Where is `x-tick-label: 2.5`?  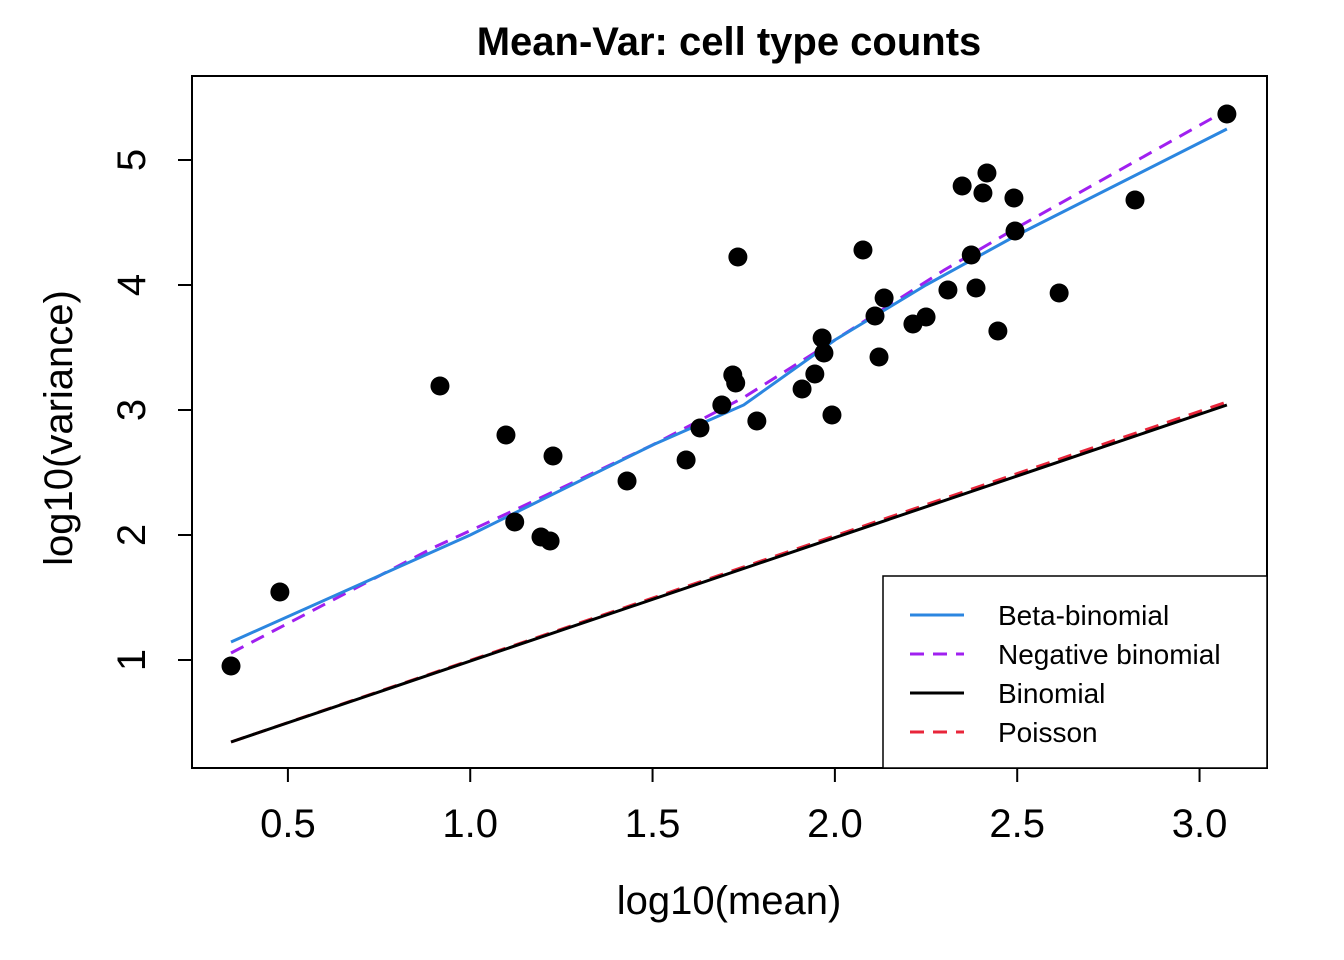 x-tick-label: 2.5 is located at coordinates (1017, 824).